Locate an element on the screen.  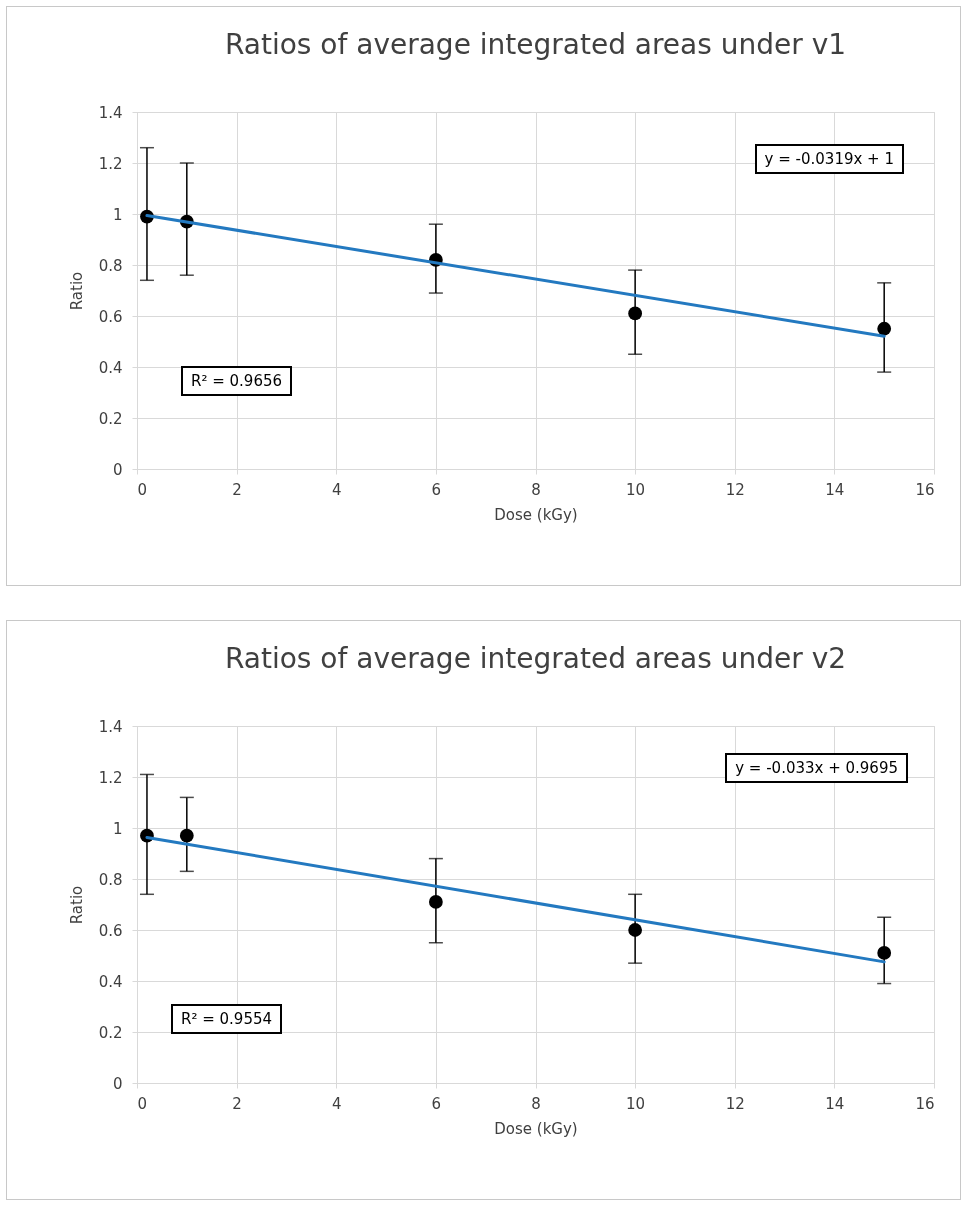
annotation: y = -0.033x + 0.9695 is located at coordinates (816, 768).